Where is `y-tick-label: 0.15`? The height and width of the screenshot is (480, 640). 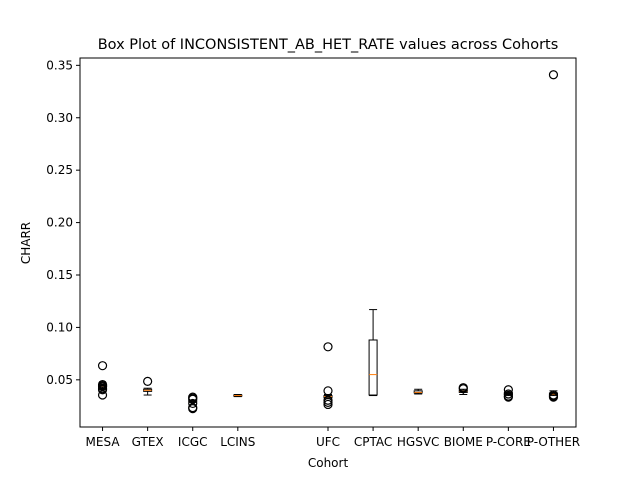 y-tick-label: 0.15 is located at coordinates (59, 275).